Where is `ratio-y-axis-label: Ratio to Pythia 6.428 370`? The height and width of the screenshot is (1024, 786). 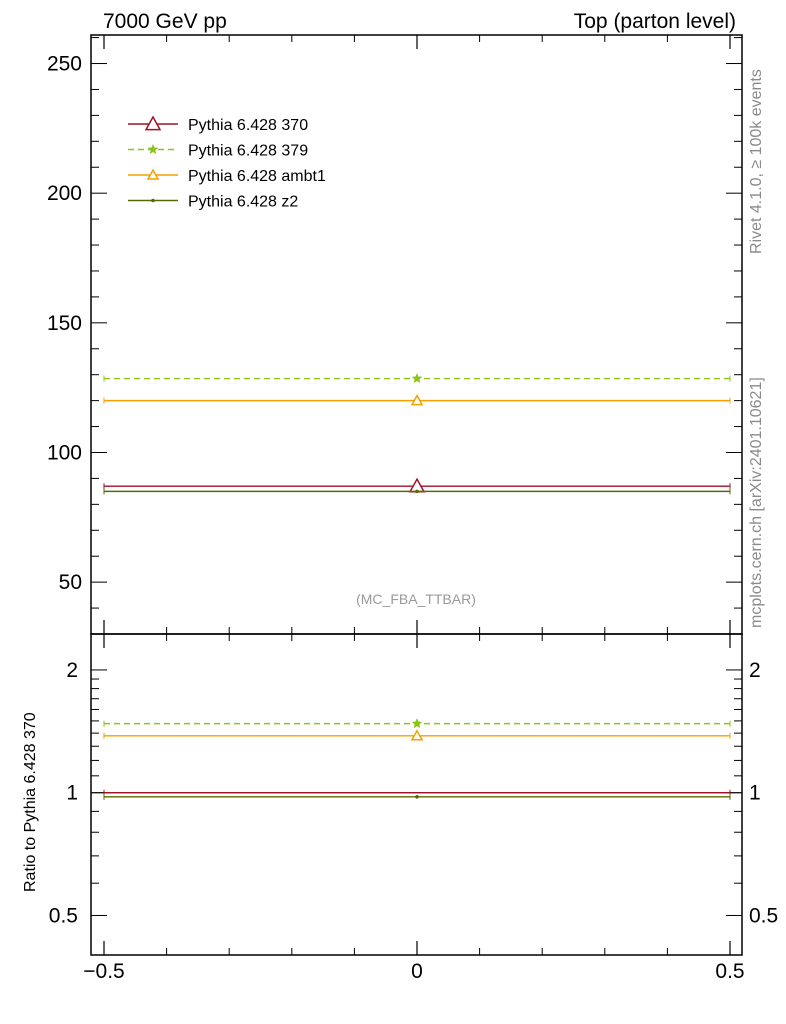
ratio-y-axis-label: Ratio to Pythia 6.428 370 is located at coordinates (30, 802).